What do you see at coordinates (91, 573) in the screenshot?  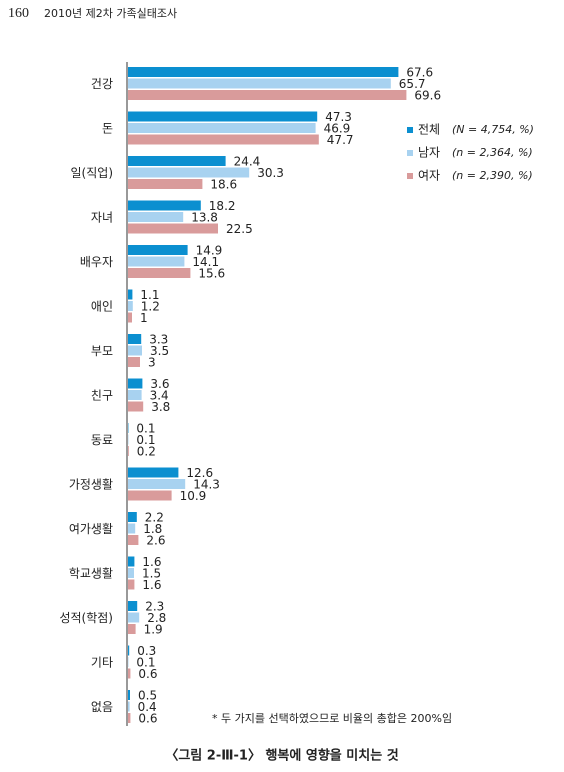 I see `category-label: 학교생활` at bounding box center [91, 573].